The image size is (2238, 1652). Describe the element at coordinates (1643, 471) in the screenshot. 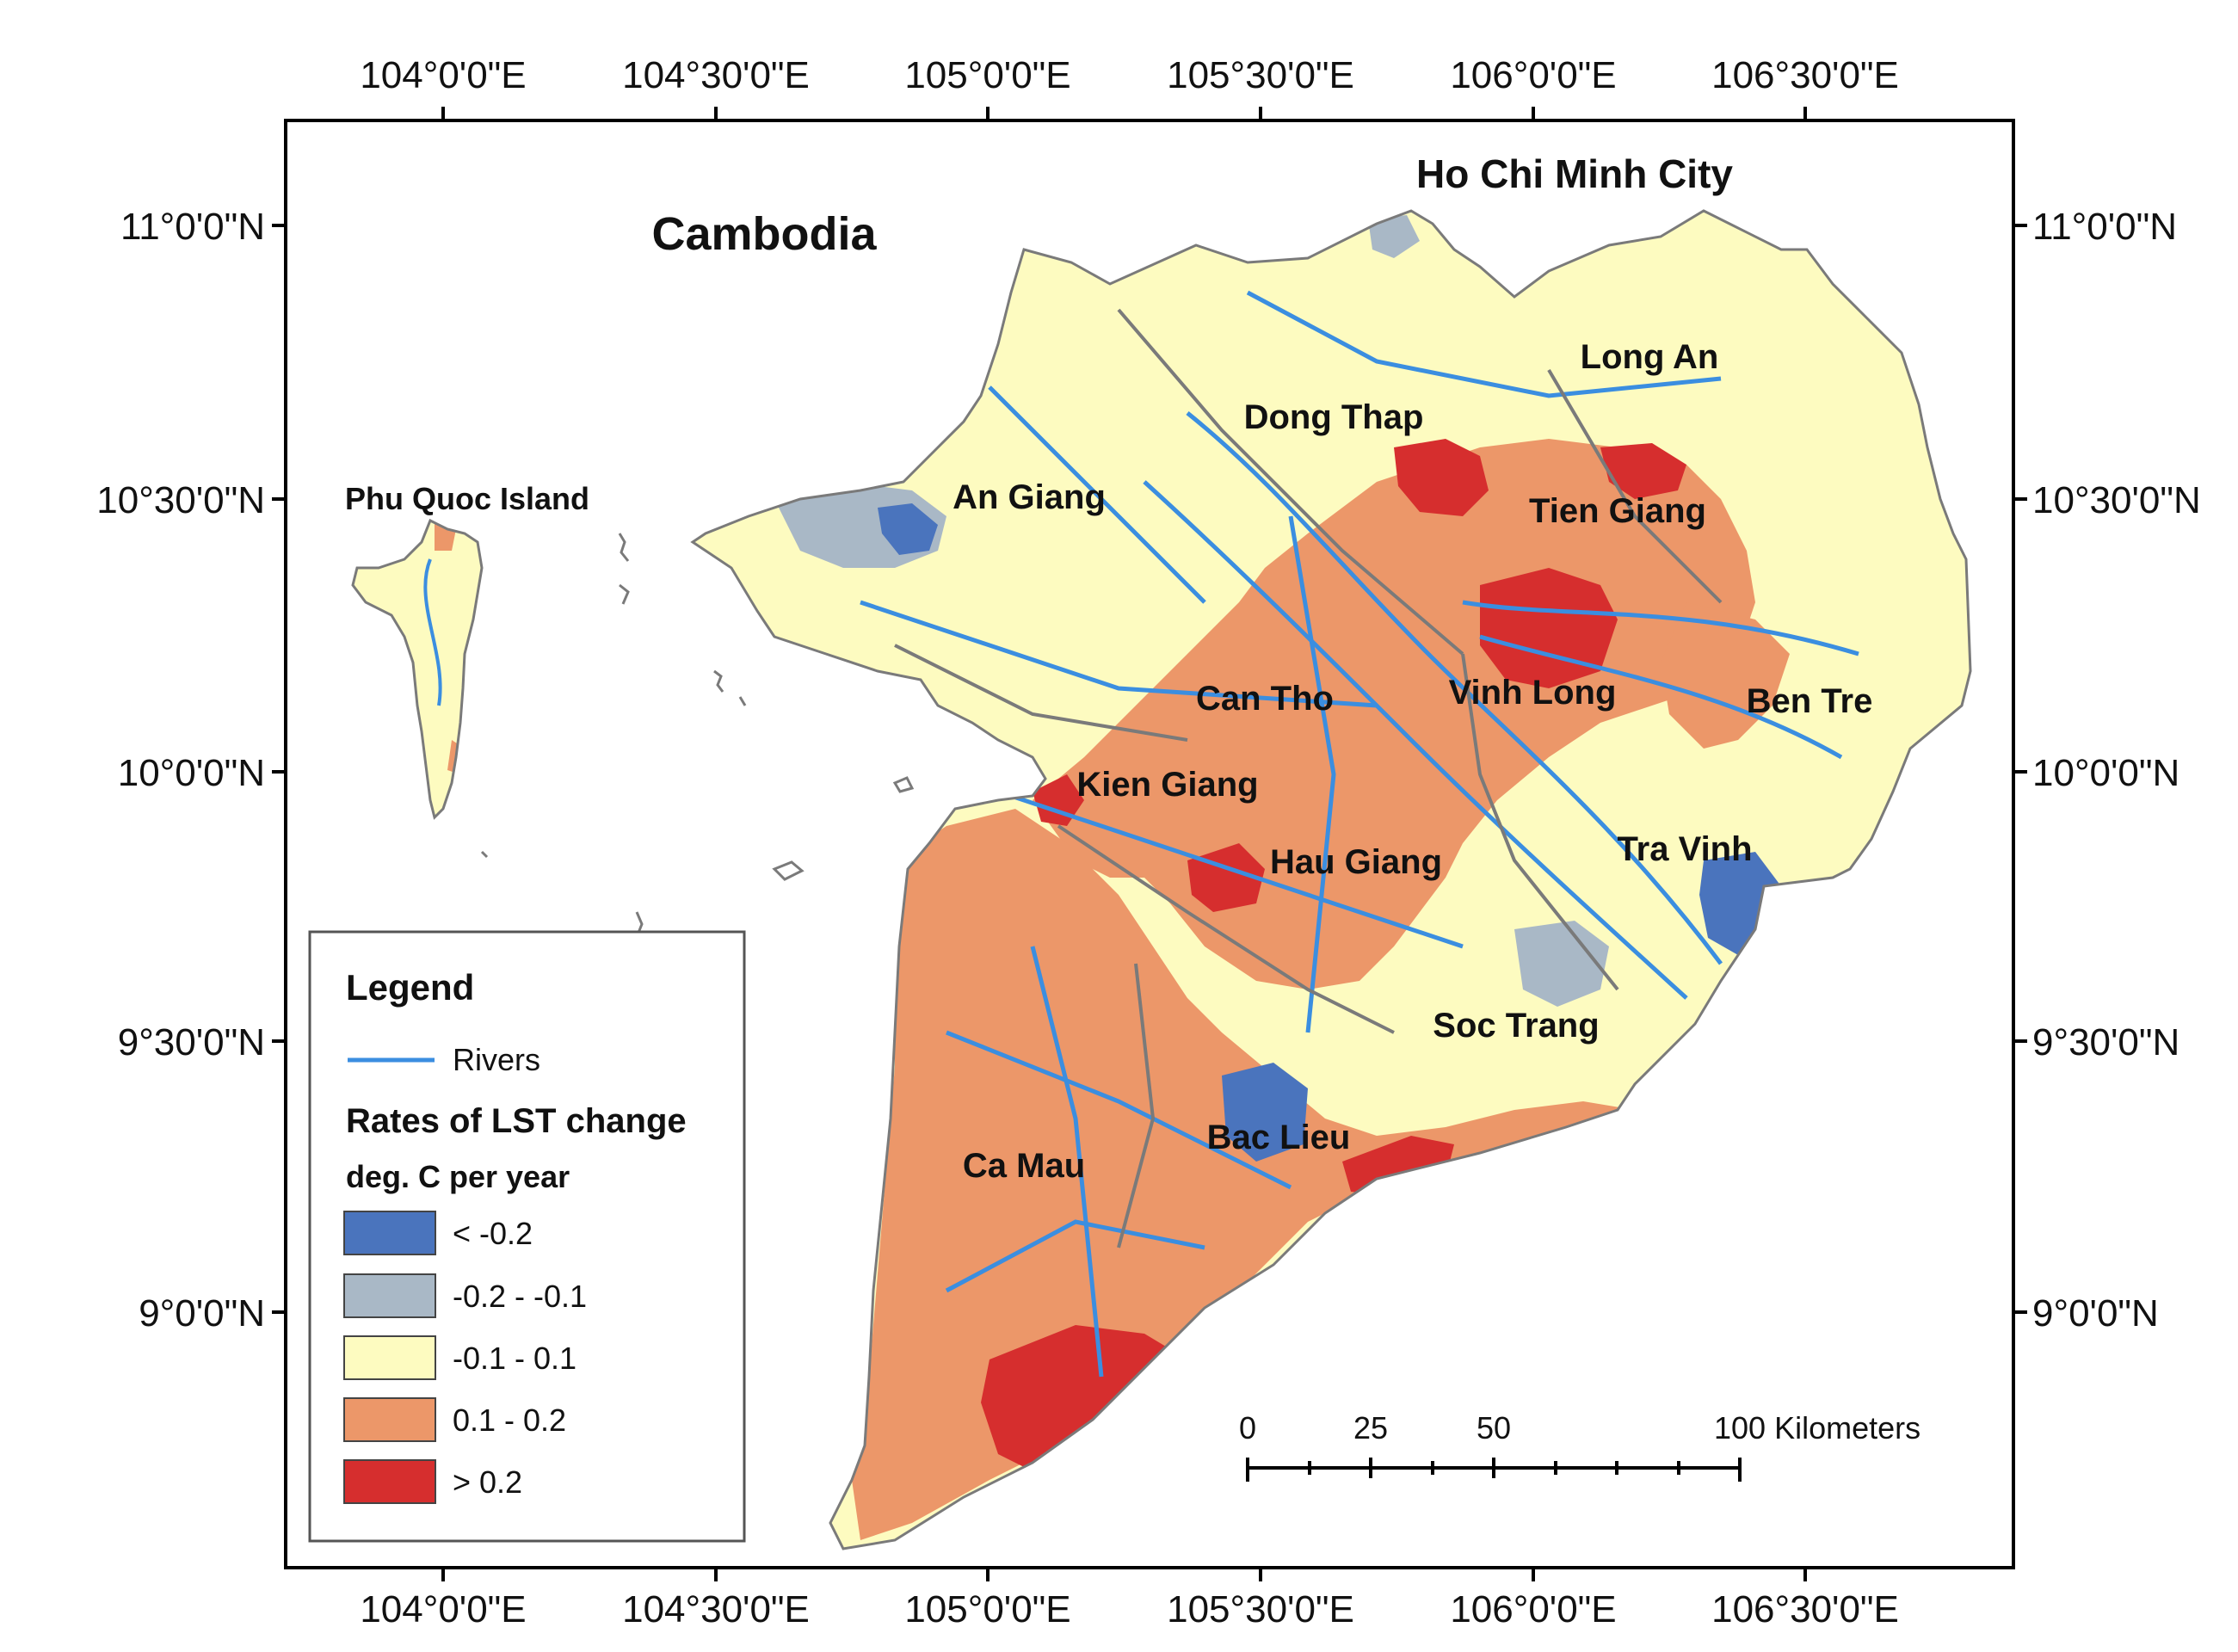

I see `zone-strong-tiengiang` at that location.